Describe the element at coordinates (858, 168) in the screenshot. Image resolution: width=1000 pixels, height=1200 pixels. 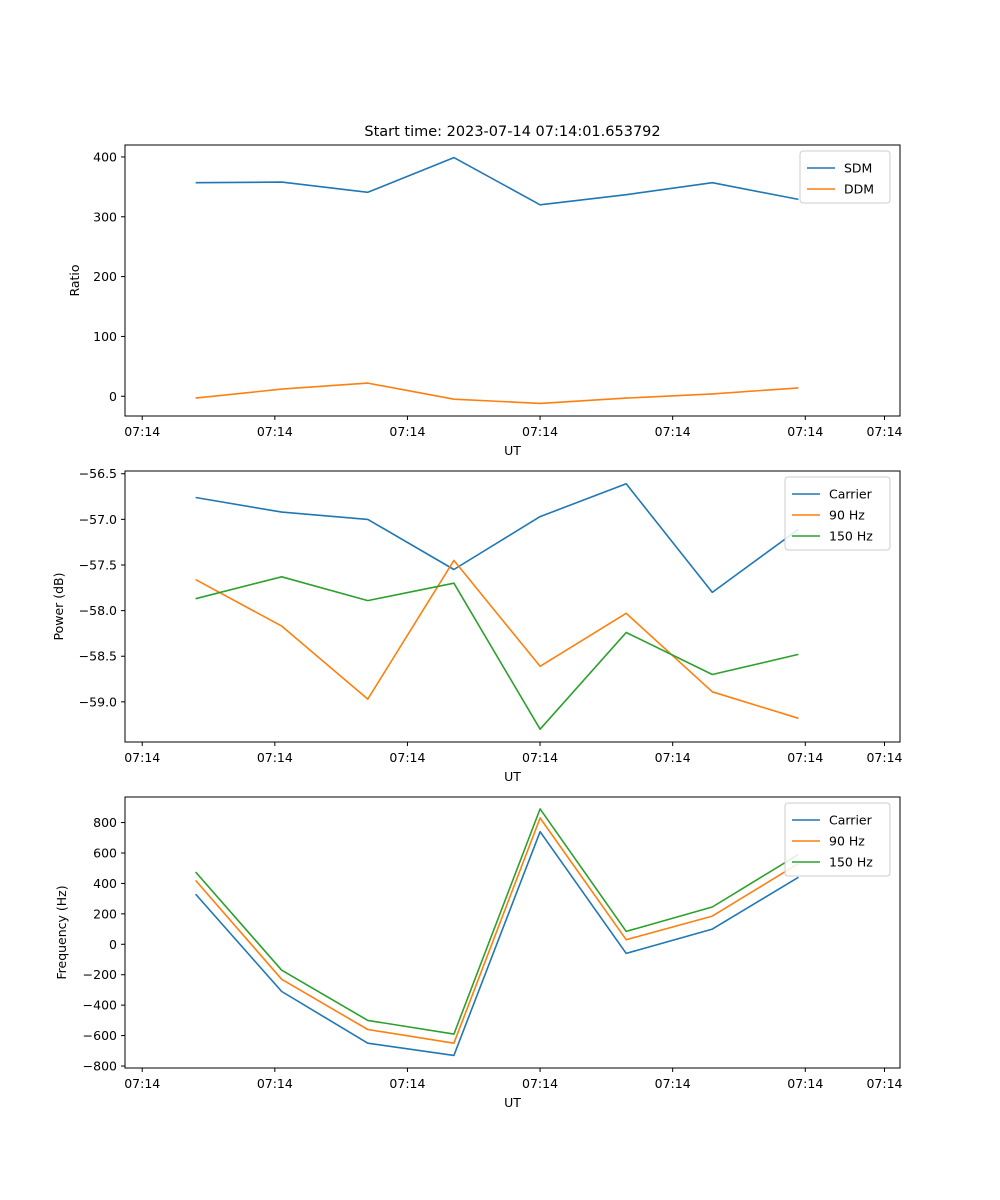
I see `legend-label: SDM` at that location.